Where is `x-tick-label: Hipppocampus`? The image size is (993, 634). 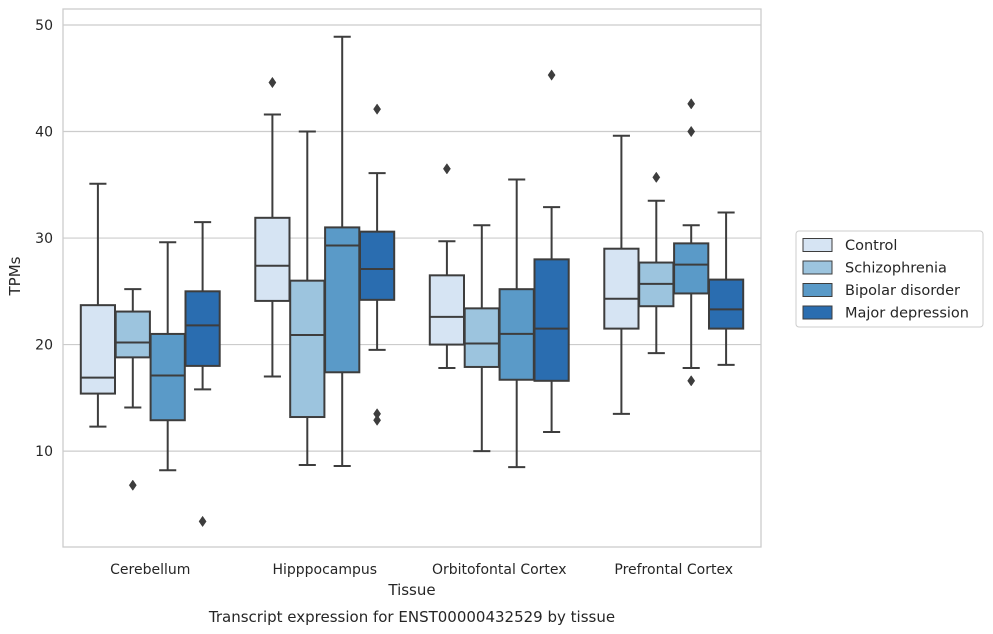
x-tick-label: Hipppocampus is located at coordinates (324, 570).